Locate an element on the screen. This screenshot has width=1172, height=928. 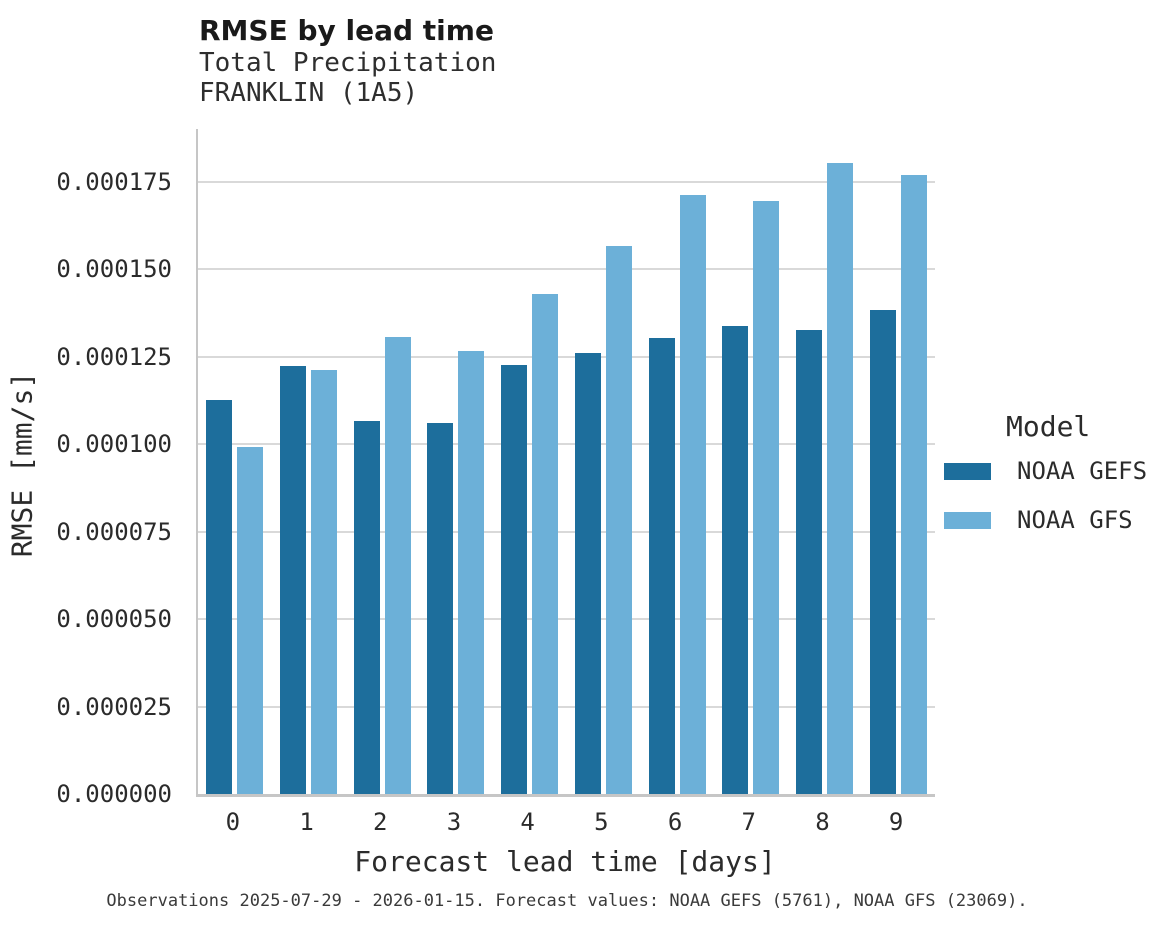
chart-subtitle-variable: Total Precipitation is located at coordinates (348, 63).